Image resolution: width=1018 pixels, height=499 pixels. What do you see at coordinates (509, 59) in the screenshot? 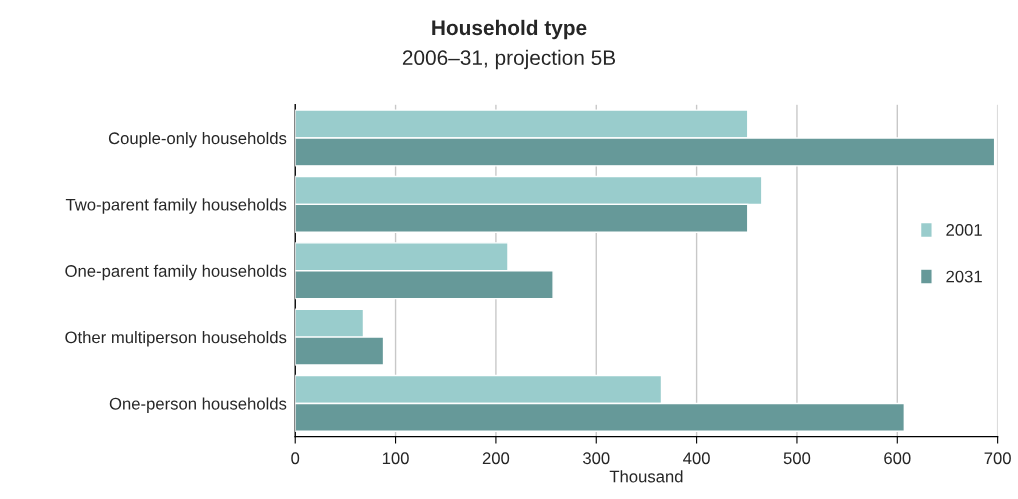
I see `chart-subtitle: 2006–31, projection 5B` at bounding box center [509, 59].